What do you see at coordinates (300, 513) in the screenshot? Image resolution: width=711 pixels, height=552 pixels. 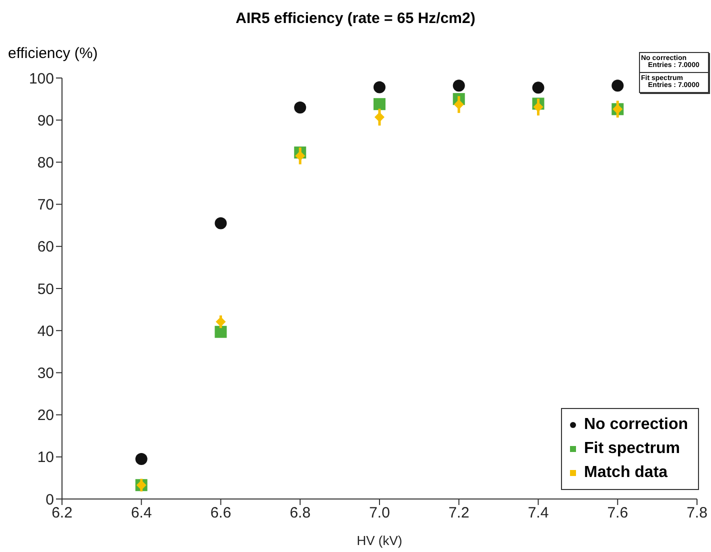 I see `x-tick-label: 6.8` at bounding box center [300, 513].